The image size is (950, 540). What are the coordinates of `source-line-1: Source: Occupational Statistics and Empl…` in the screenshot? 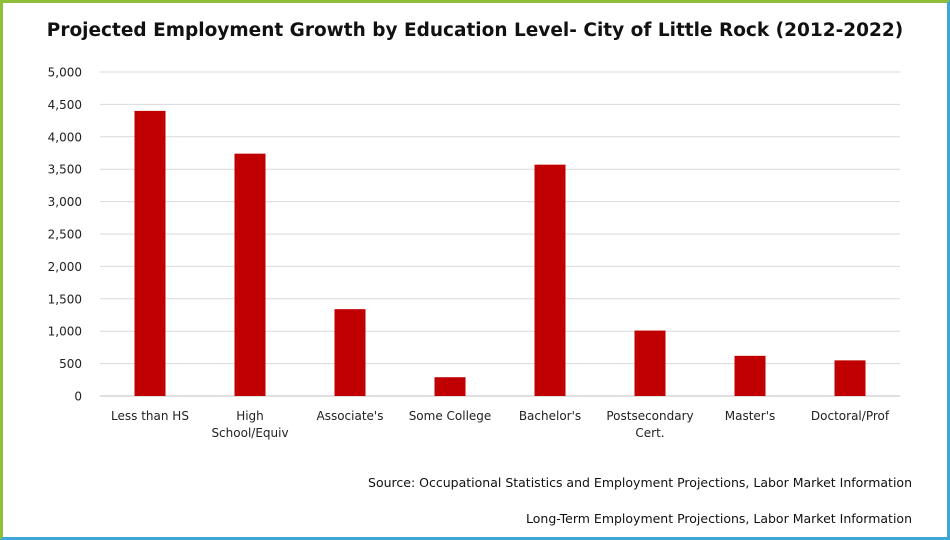 It's located at (640, 482).